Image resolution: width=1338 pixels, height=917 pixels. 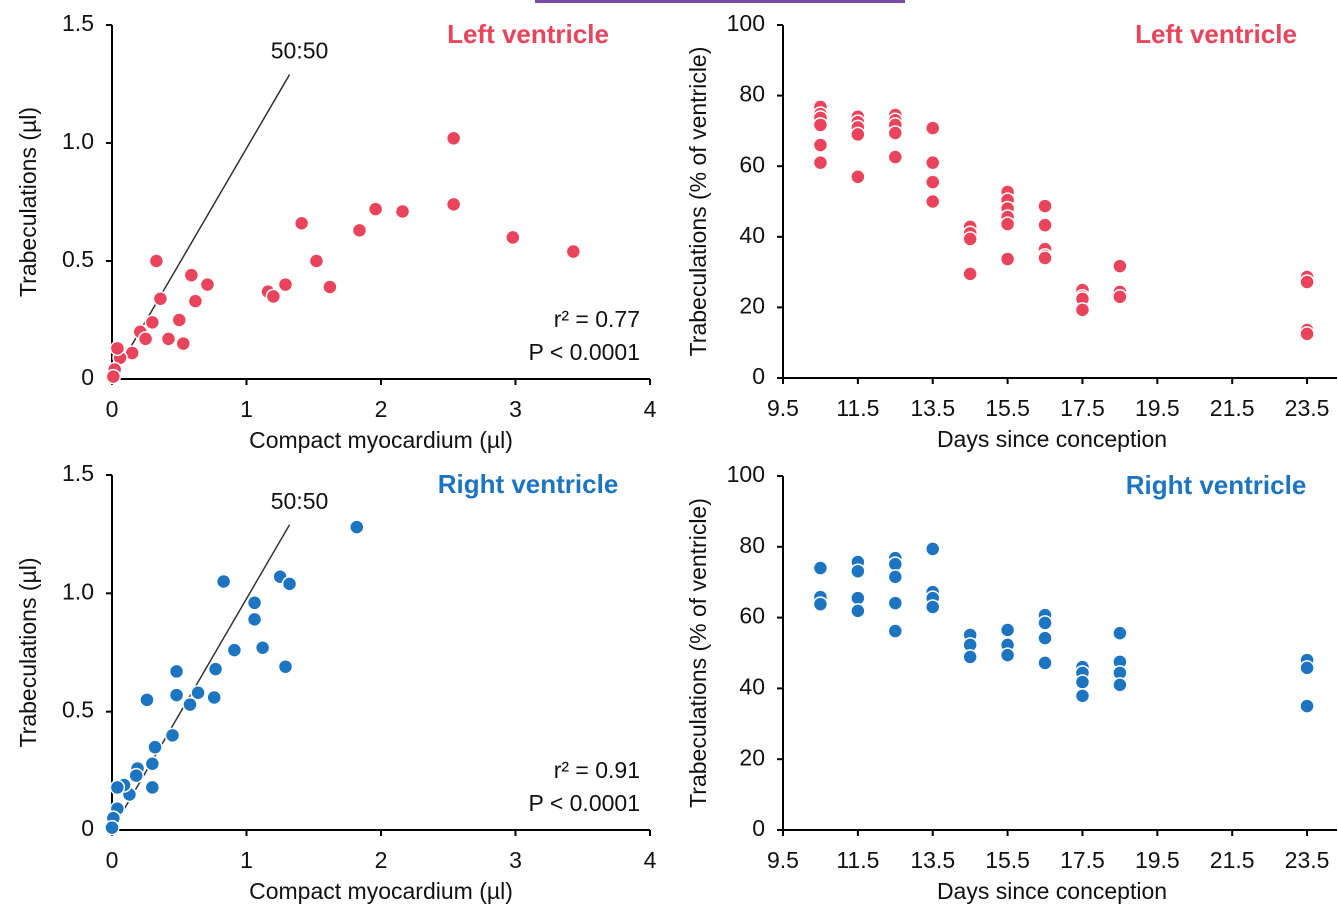 I want to click on y-tick-label: 1.0, so click(x=78, y=141).